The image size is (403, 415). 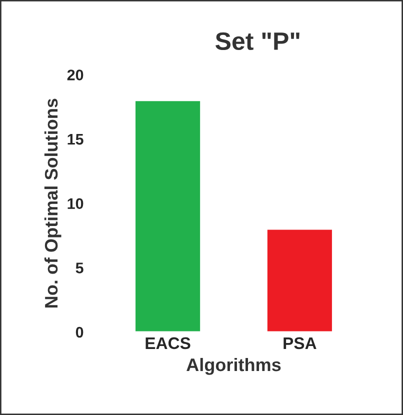 I want to click on y-tick-label: 10, so click(x=76, y=204).